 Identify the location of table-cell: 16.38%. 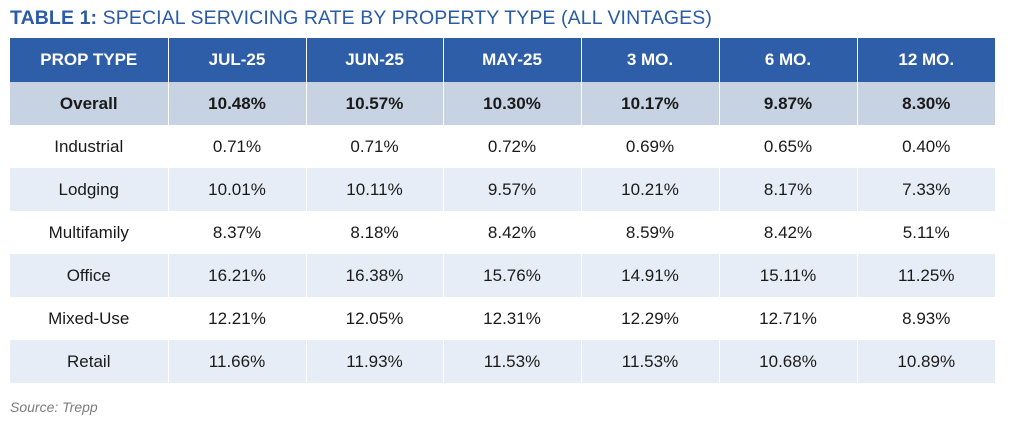
(375, 275).